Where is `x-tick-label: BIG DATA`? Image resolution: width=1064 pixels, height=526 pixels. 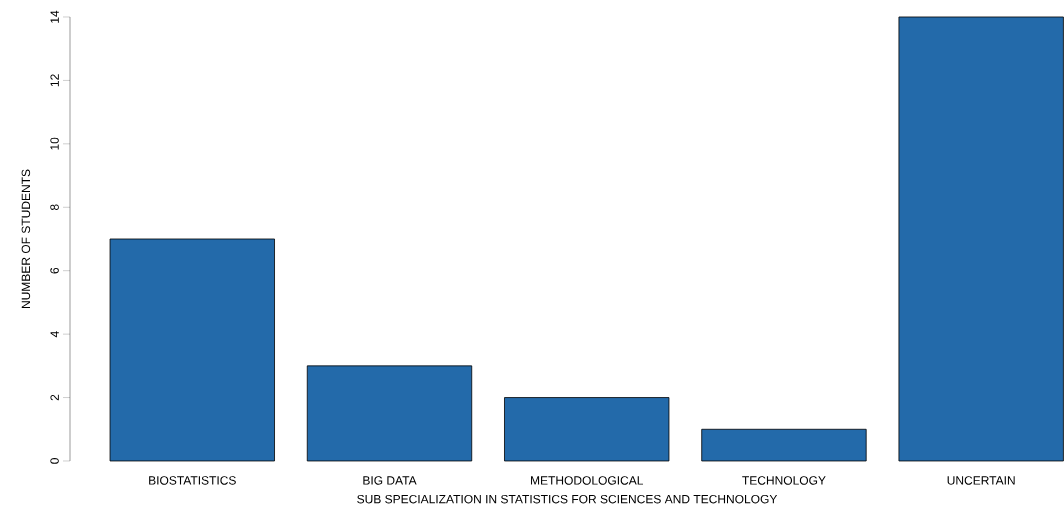
x-tick-label: BIG DATA is located at coordinates (390, 480).